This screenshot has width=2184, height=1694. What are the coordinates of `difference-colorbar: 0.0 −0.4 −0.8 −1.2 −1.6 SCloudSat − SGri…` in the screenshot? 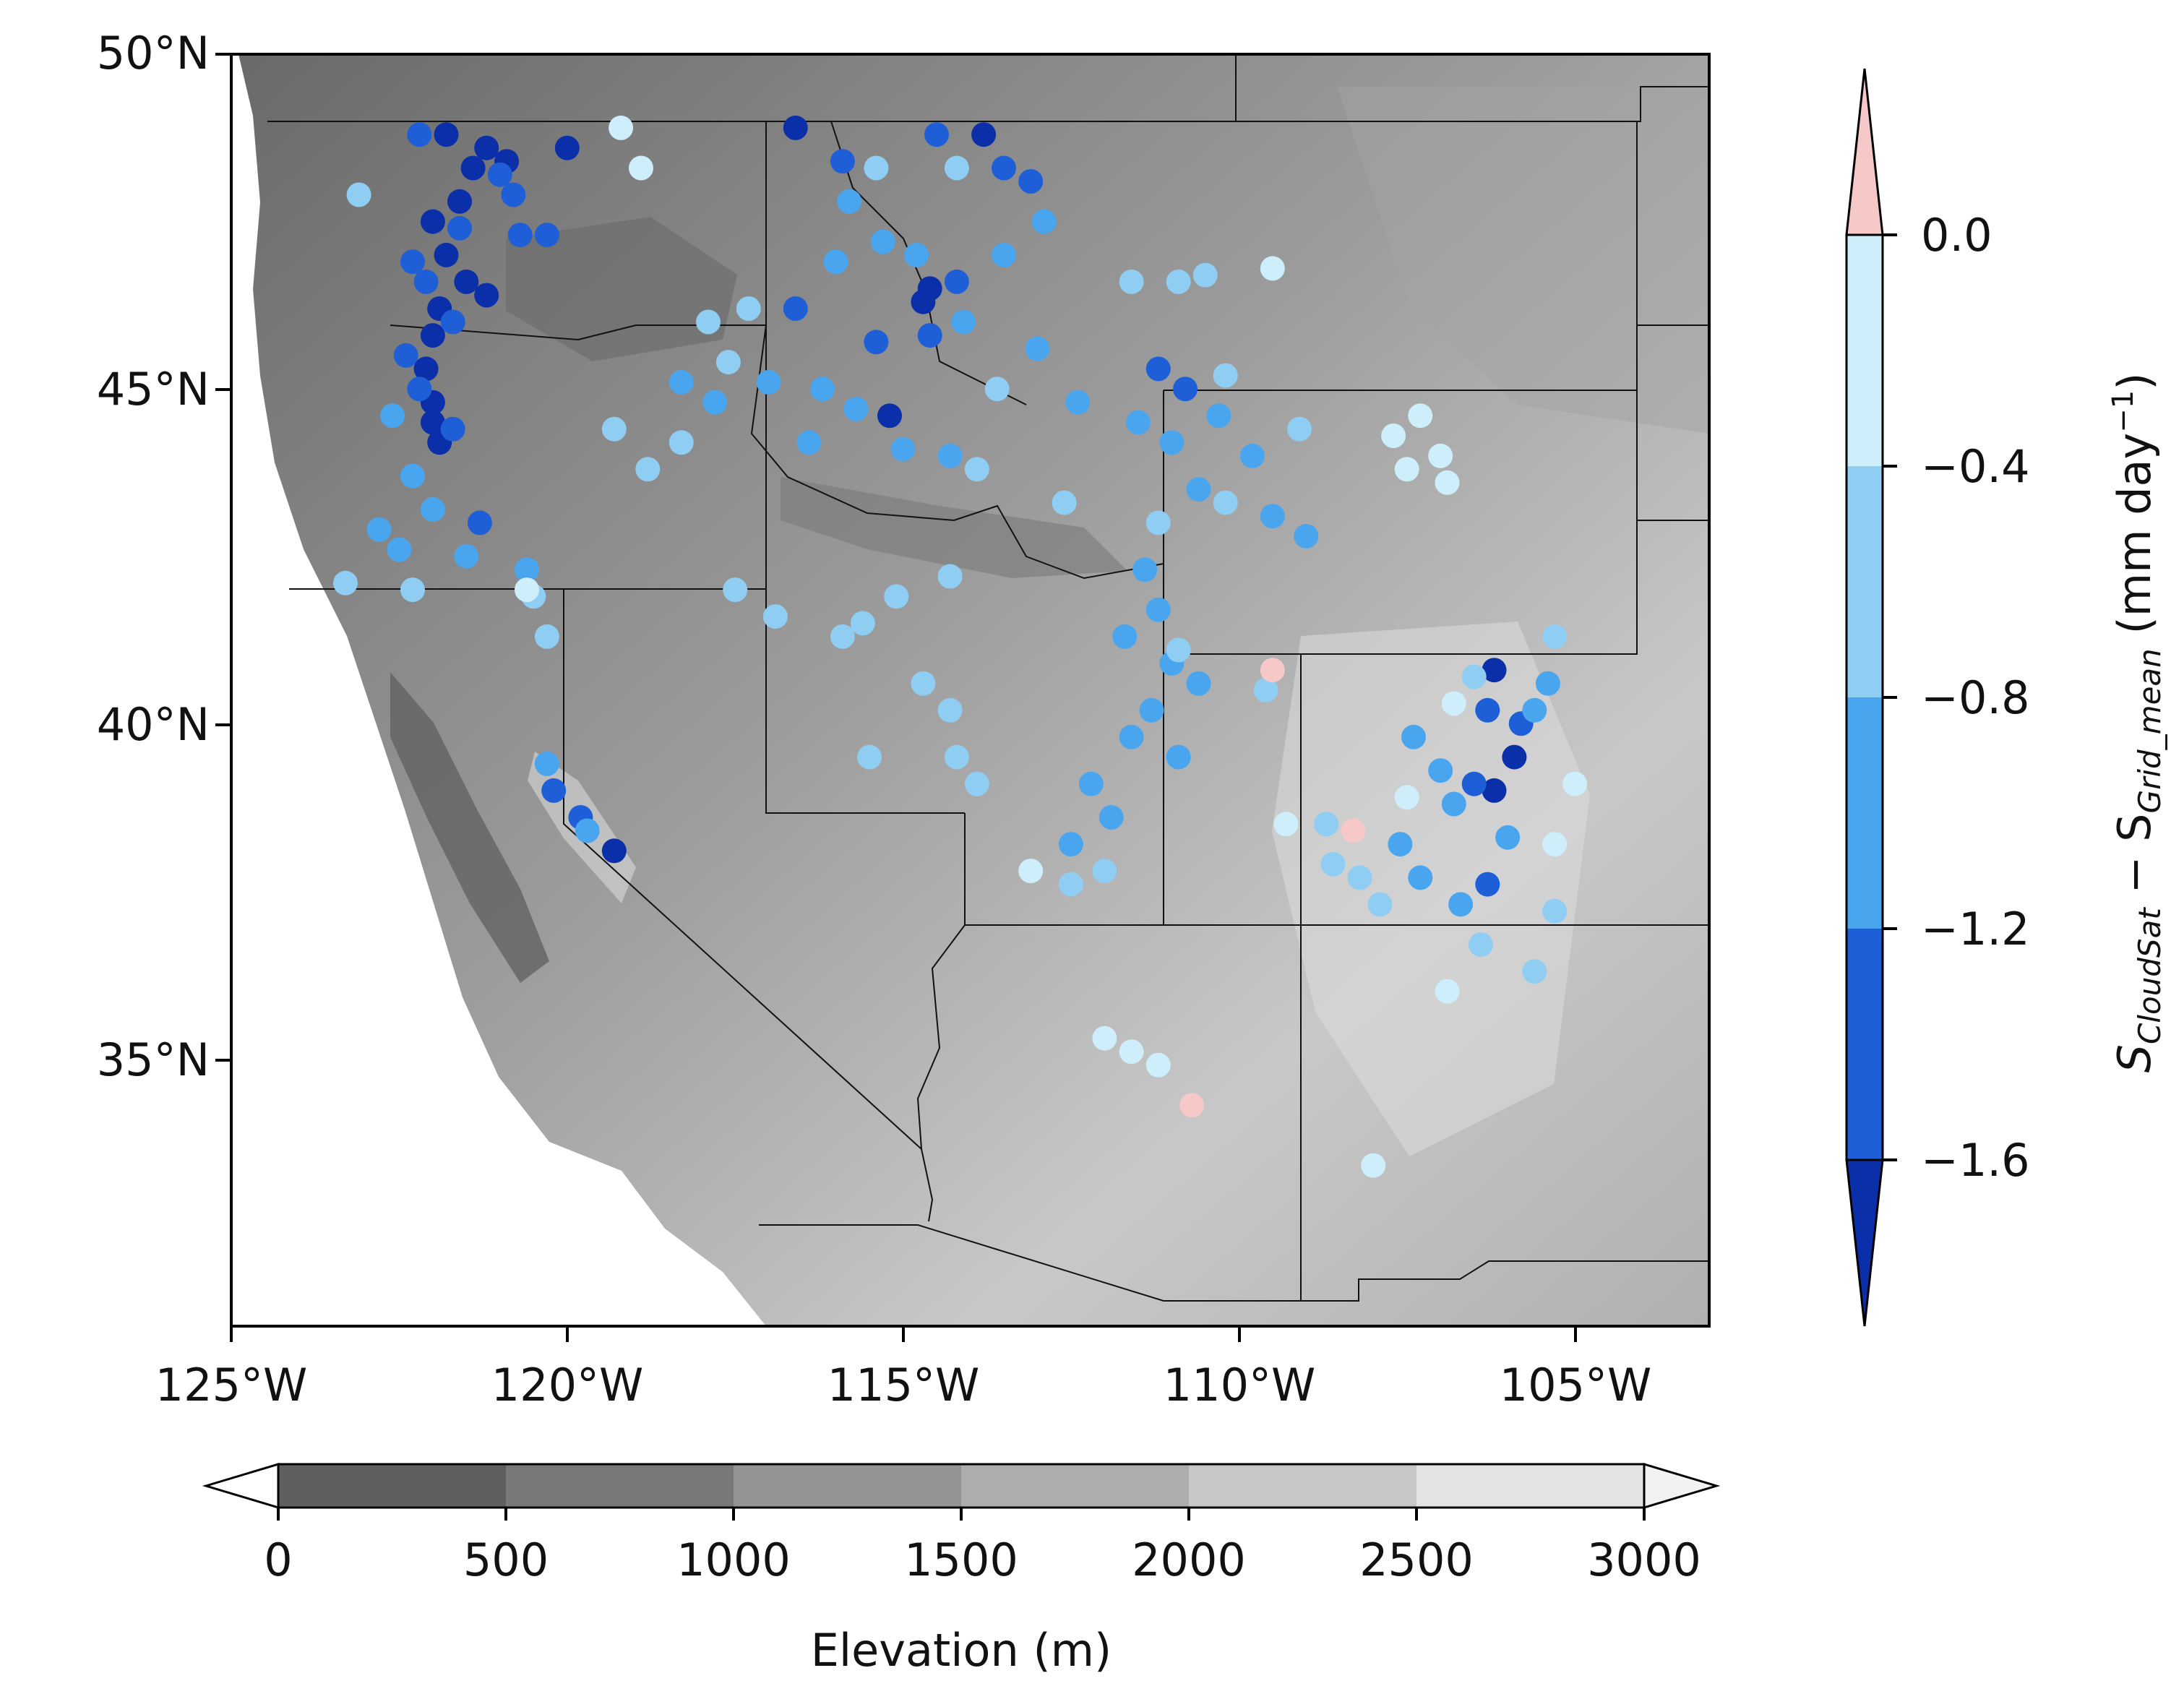 It's located at (2006, 697).